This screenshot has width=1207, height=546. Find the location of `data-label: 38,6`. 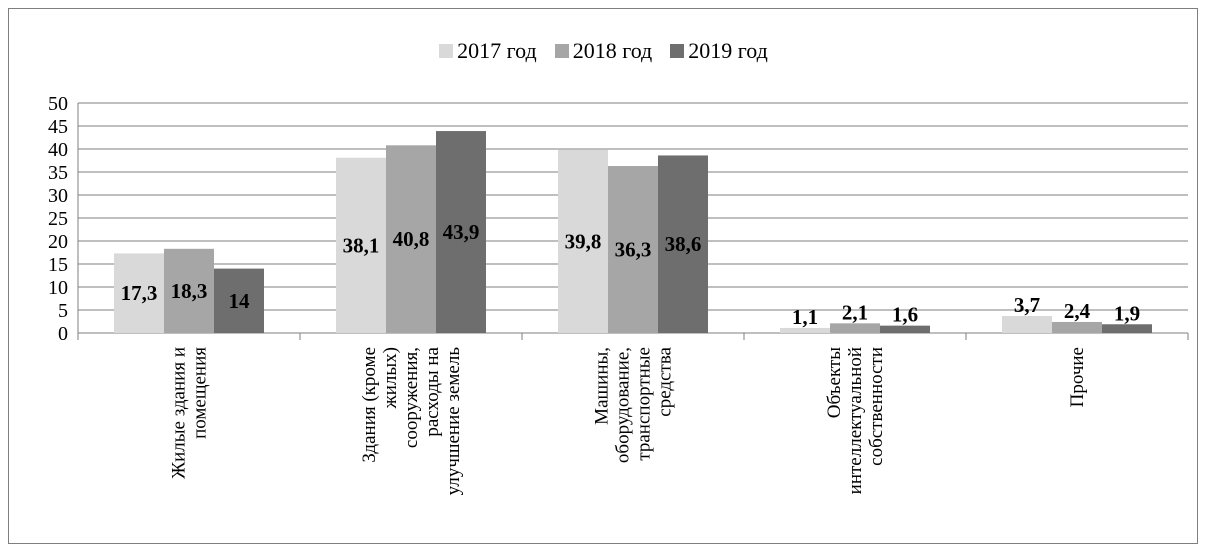

data-label: 38,6 is located at coordinates (683, 244).